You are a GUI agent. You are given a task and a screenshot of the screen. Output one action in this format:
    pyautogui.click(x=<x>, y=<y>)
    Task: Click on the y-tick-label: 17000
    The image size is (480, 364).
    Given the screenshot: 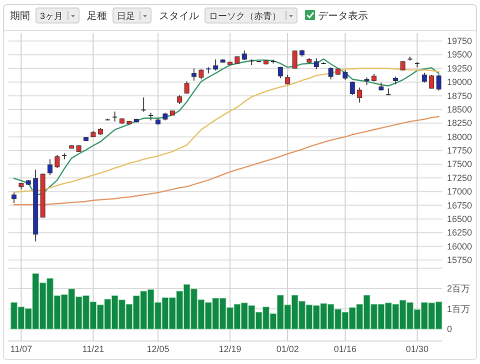 What is the action you would take?
    pyautogui.click(x=459, y=191)
    